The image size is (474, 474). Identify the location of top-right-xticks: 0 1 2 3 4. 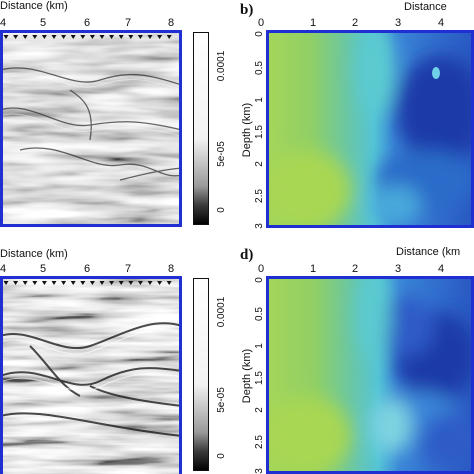
(366, 24).